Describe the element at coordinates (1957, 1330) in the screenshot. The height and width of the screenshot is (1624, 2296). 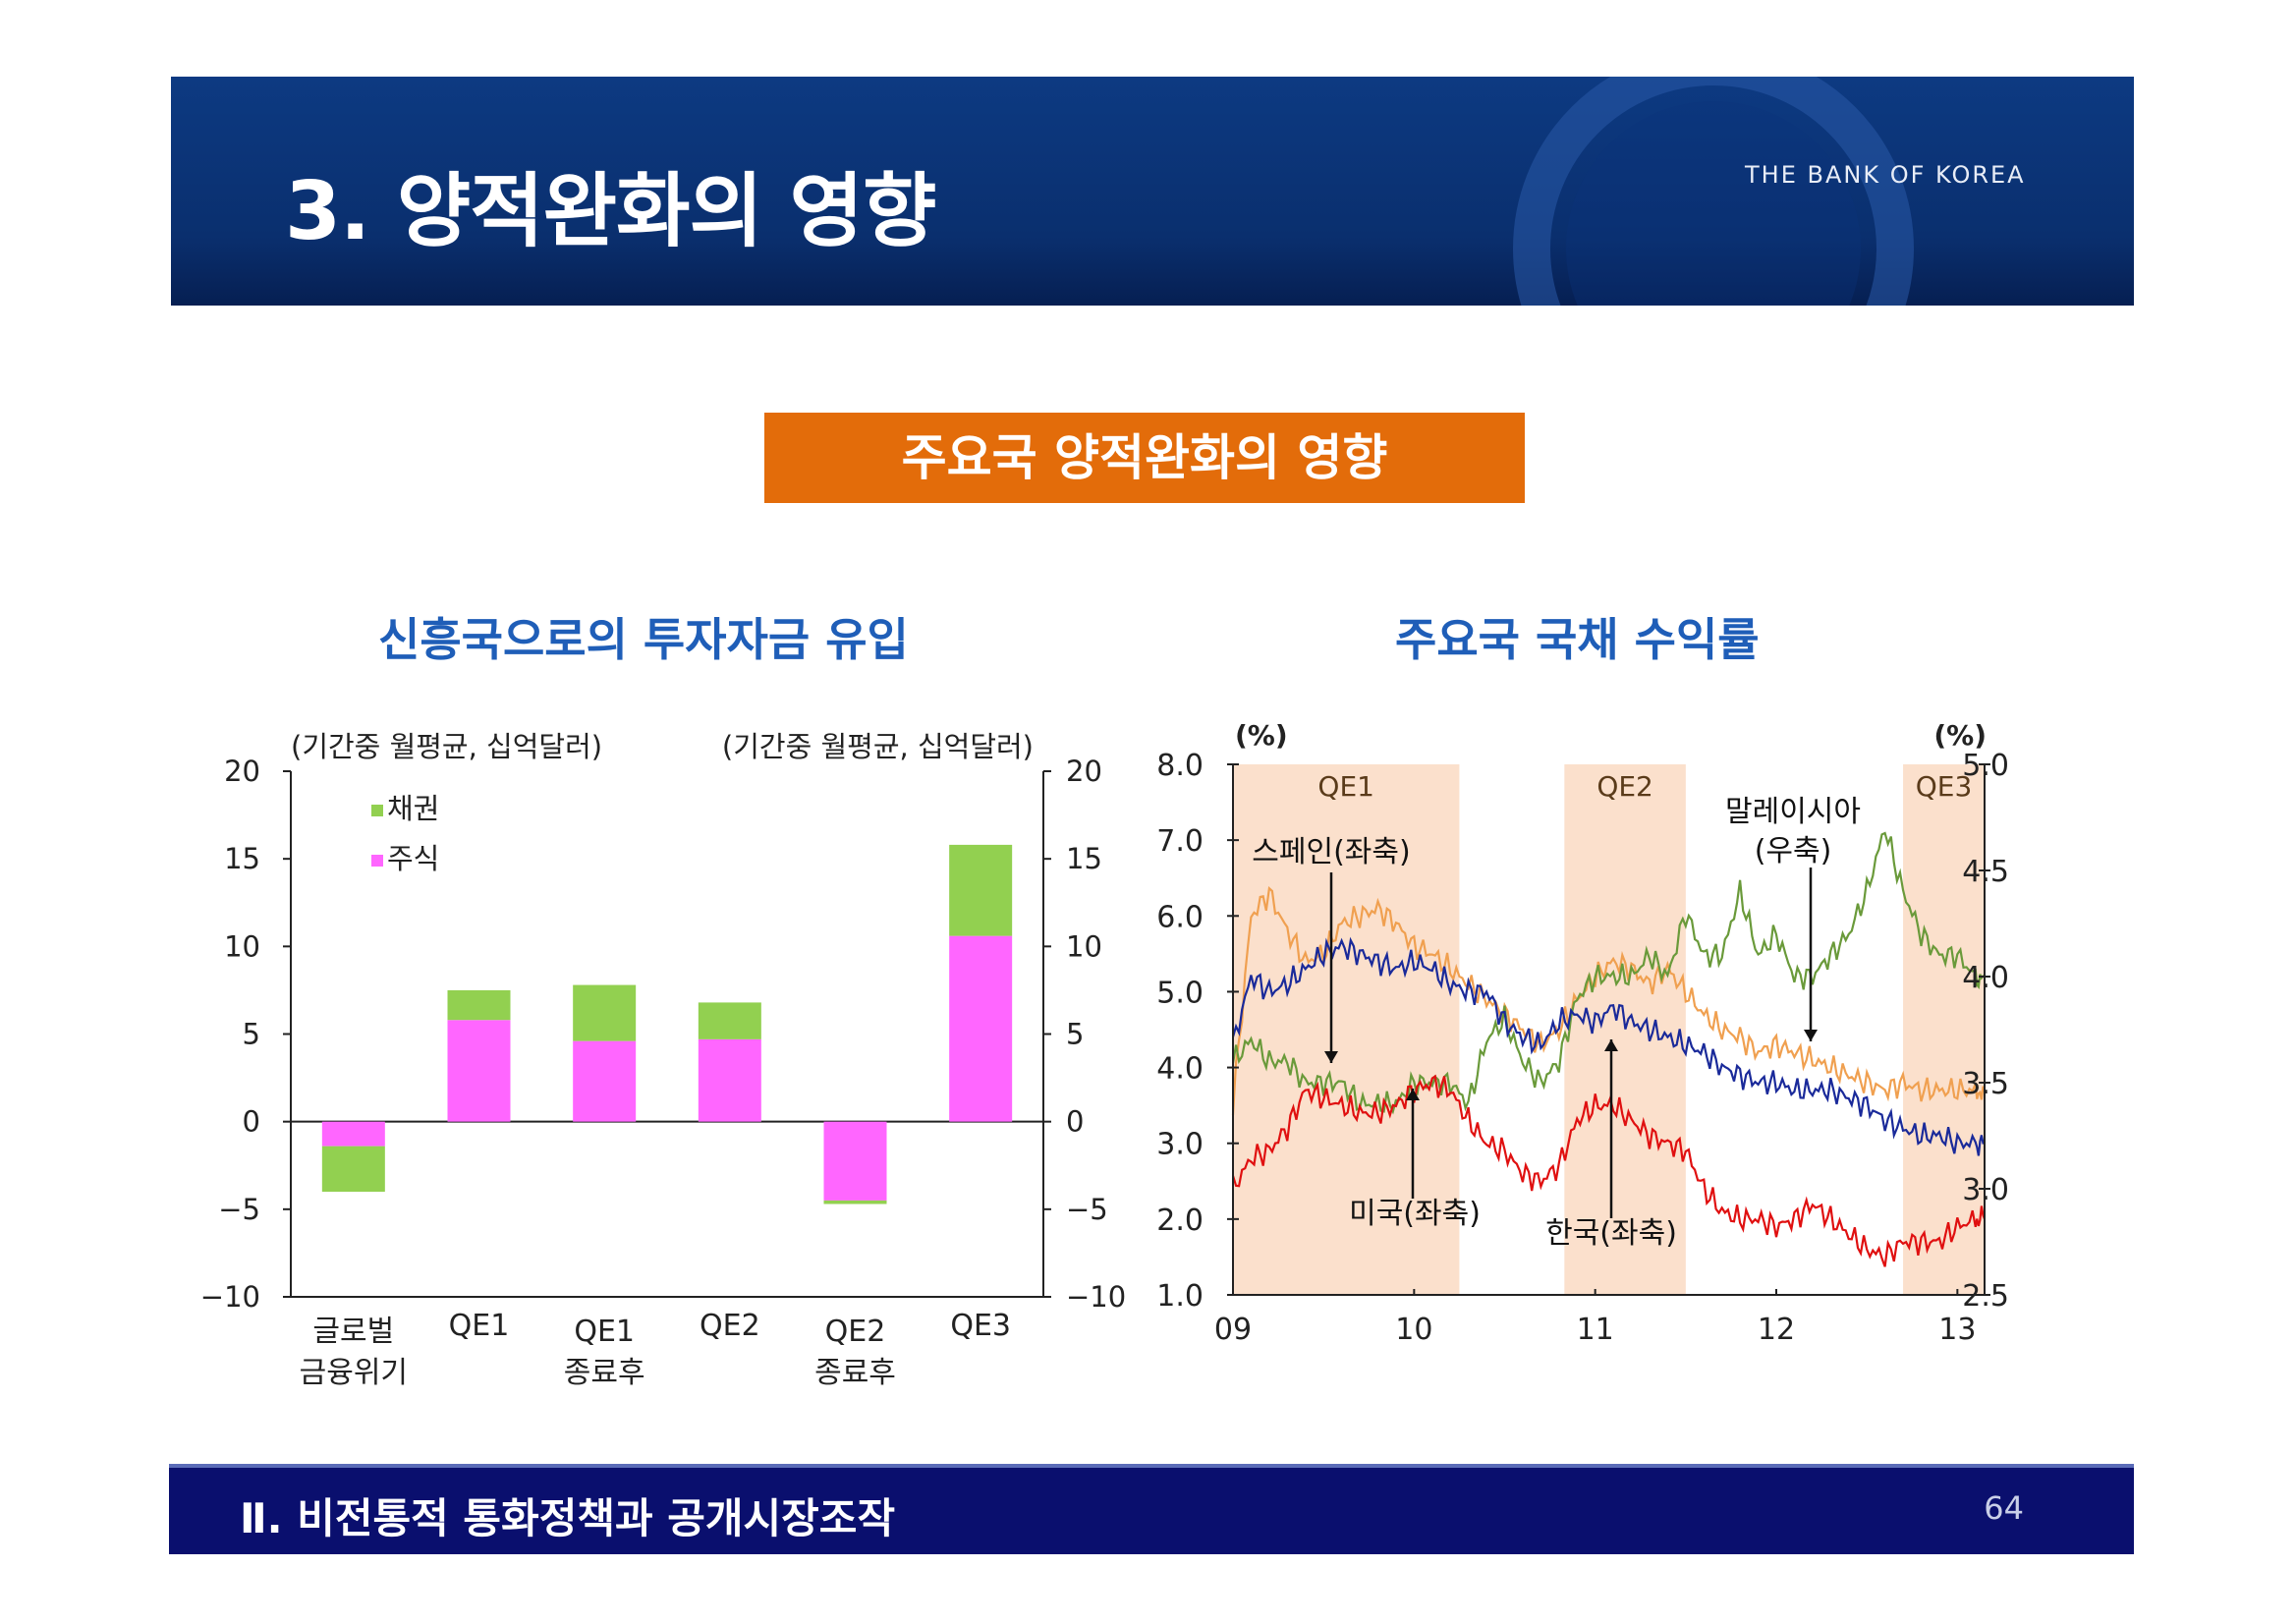
I see `x-tick-label: 13` at that location.